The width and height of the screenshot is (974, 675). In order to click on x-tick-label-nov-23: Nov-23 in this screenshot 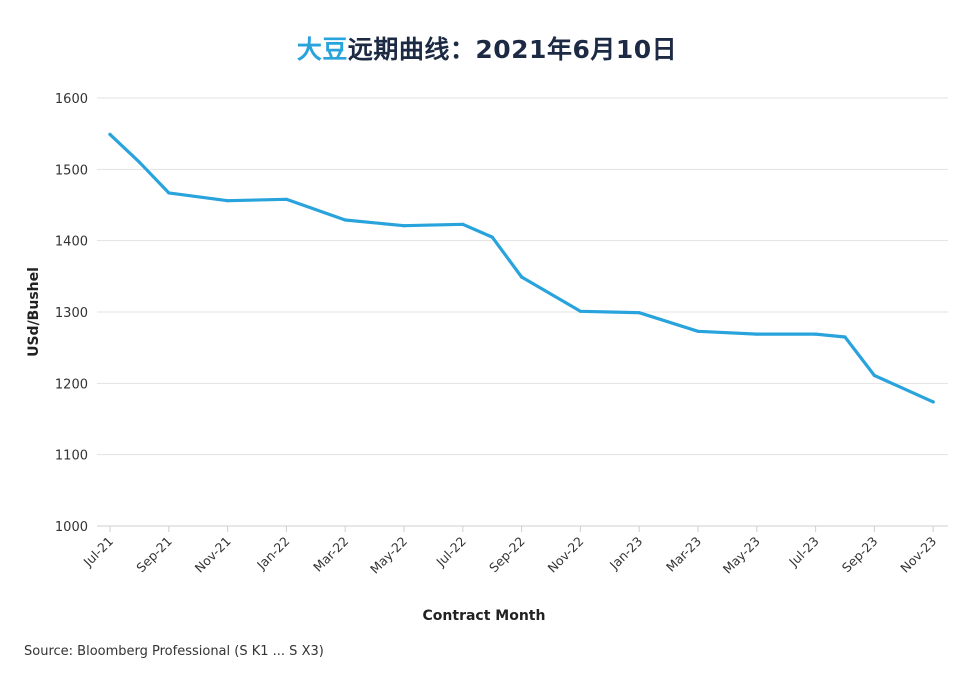, I will do `click(918, 555)`.